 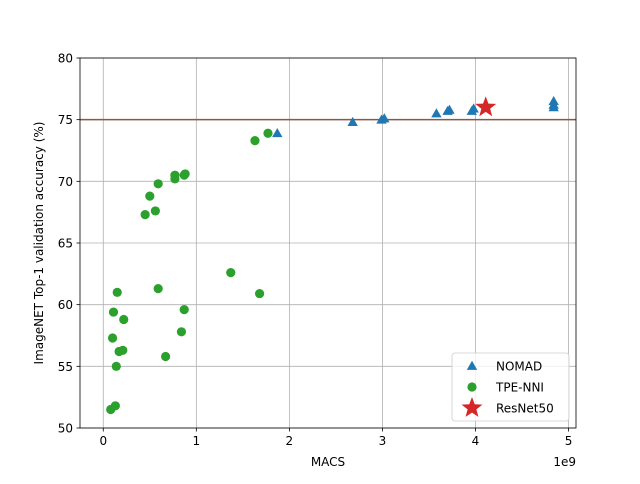 I want to click on x-tick-label: 5, so click(x=569, y=441).